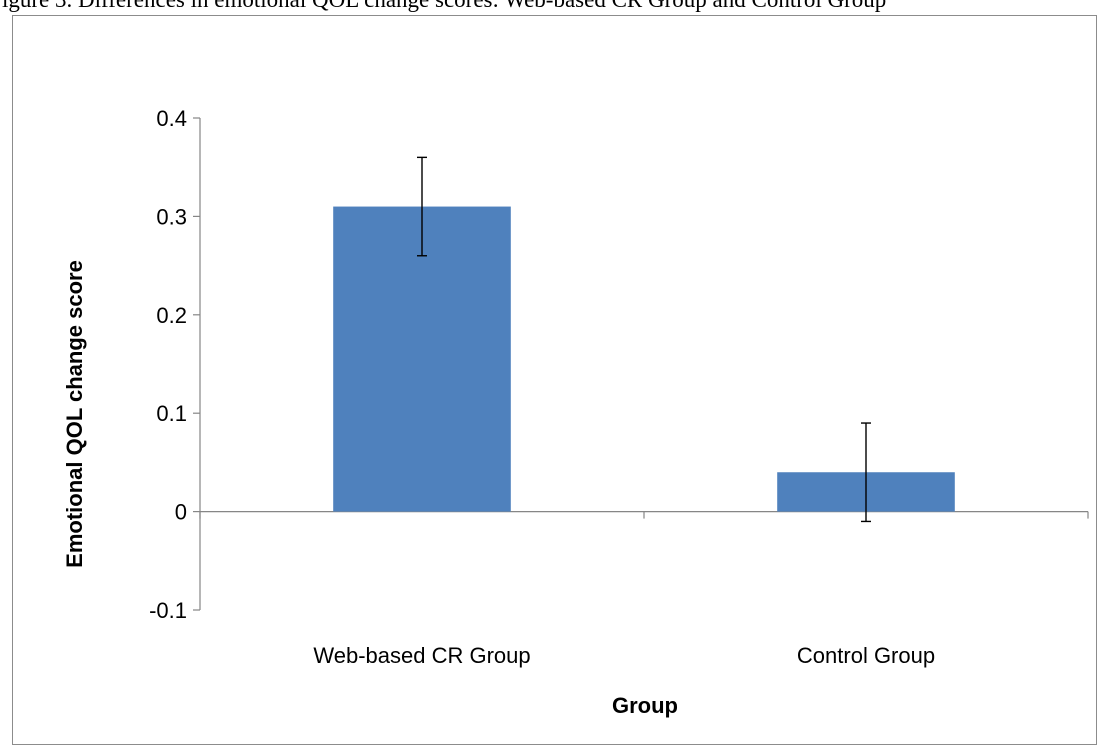 The width and height of the screenshot is (1108, 745). Describe the element at coordinates (644, 515) in the screenshot. I see `x-axis` at that location.